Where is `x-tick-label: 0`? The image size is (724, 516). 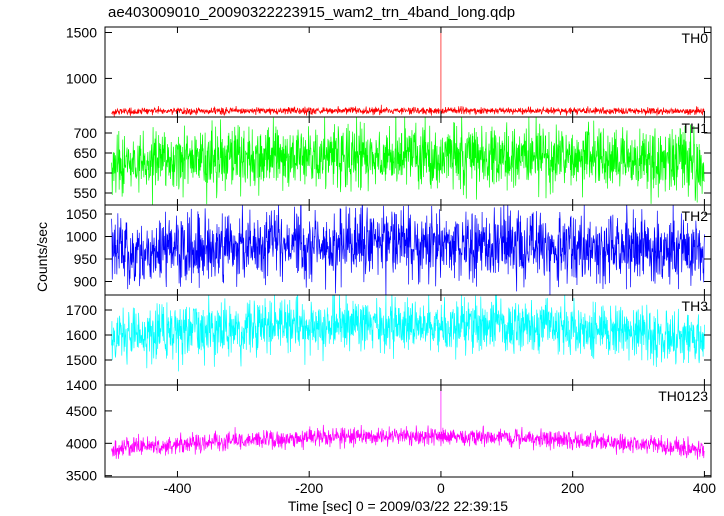 x-tick-label: 0 is located at coordinates (441, 488).